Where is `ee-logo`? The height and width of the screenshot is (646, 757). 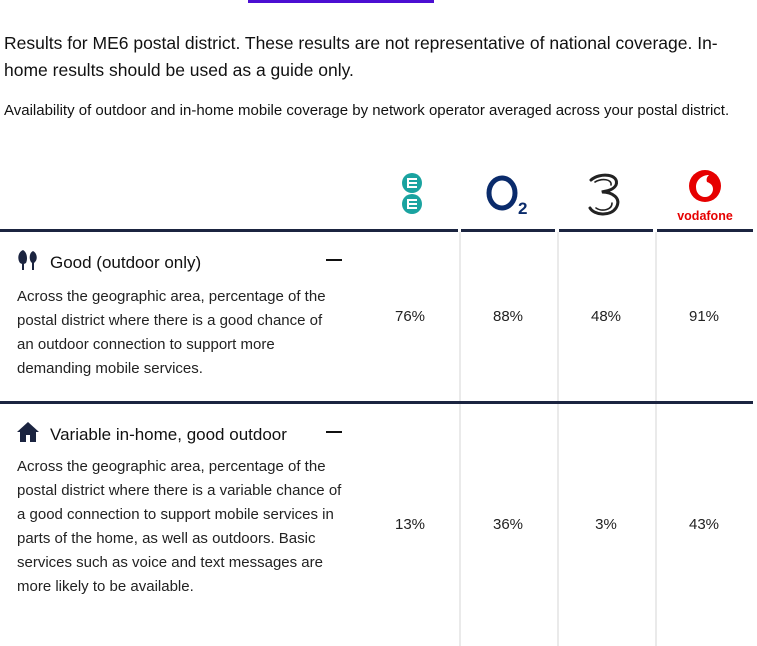 ee-logo is located at coordinates (412, 194).